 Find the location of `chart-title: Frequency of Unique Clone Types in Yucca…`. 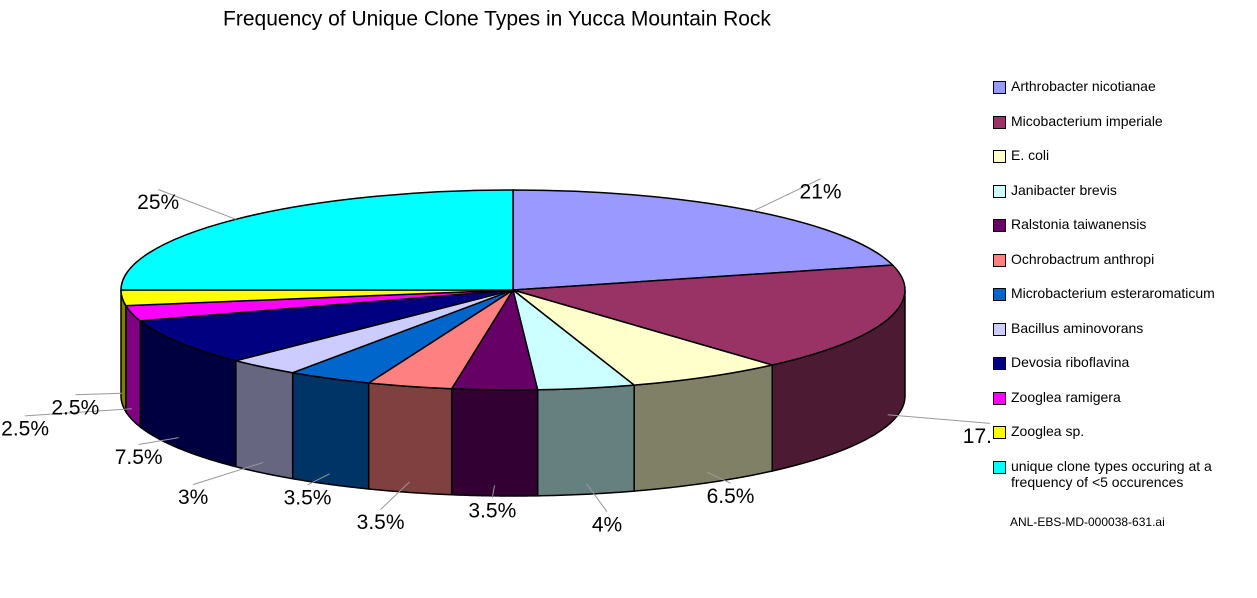

chart-title: Frequency of Unique Clone Types in Yucca… is located at coordinates (497, 19).